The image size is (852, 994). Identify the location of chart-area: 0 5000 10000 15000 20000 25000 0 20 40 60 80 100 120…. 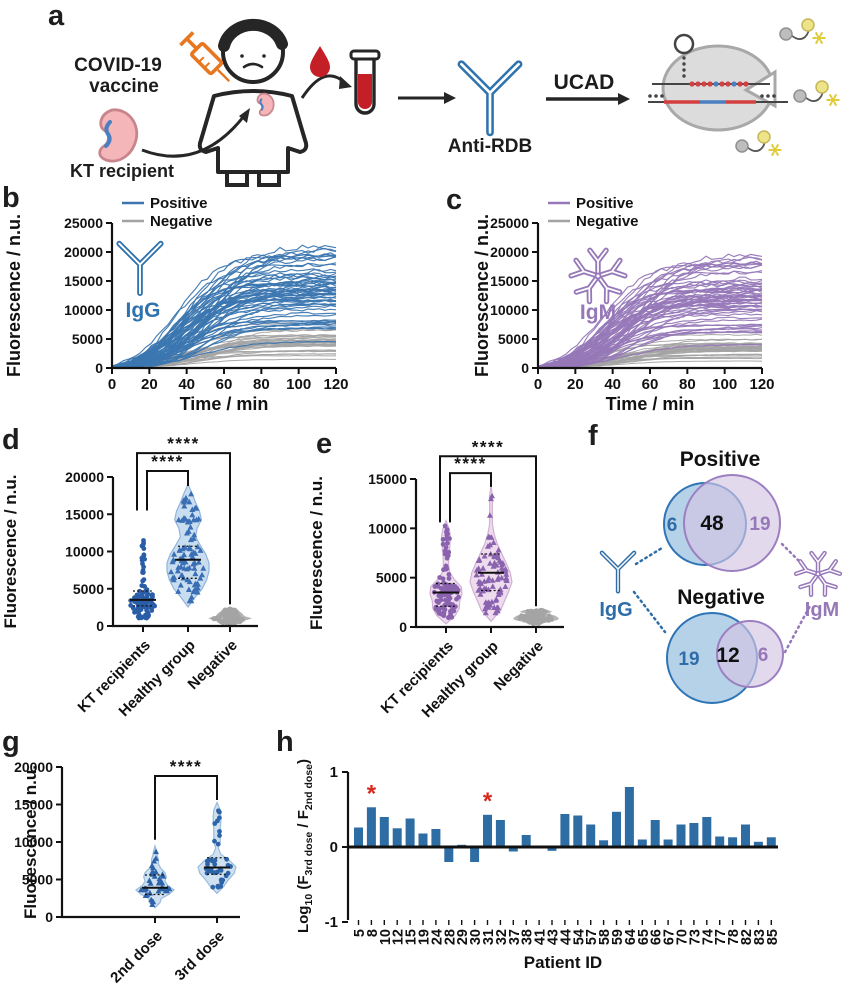
(623, 304).